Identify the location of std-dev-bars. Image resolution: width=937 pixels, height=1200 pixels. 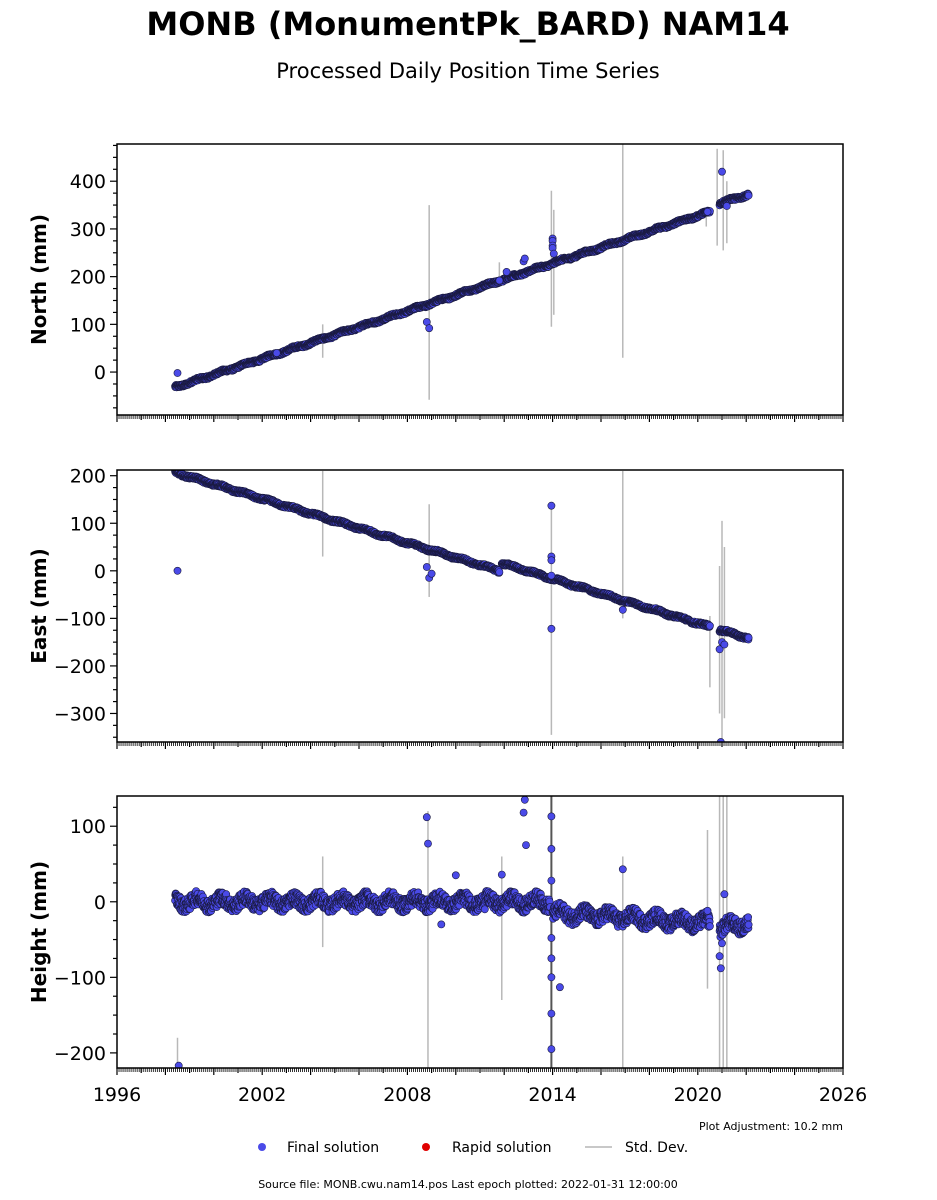
(523, 605).